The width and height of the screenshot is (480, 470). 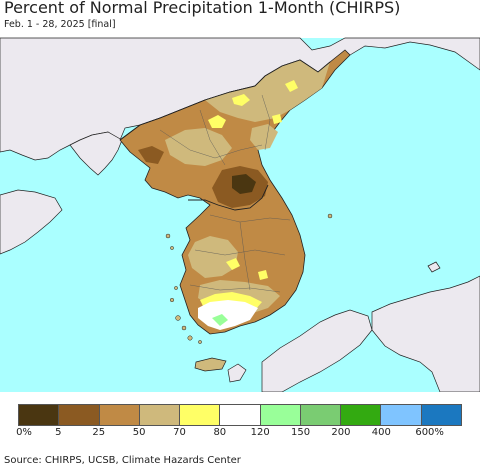 What do you see at coordinates (260, 432) in the screenshot?
I see `legend-tick-label: 120` at bounding box center [260, 432].